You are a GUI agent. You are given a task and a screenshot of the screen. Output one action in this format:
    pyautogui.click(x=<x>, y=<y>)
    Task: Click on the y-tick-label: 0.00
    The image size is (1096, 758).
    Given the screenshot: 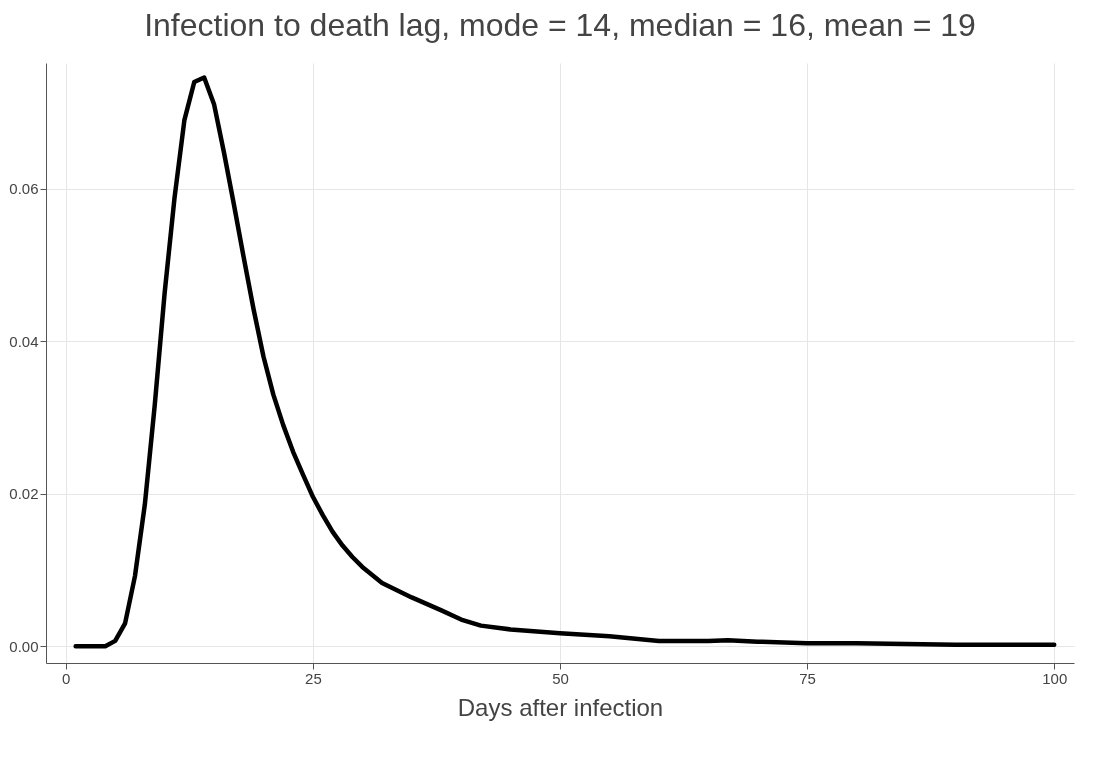 What is the action you would take?
    pyautogui.click(x=24, y=646)
    